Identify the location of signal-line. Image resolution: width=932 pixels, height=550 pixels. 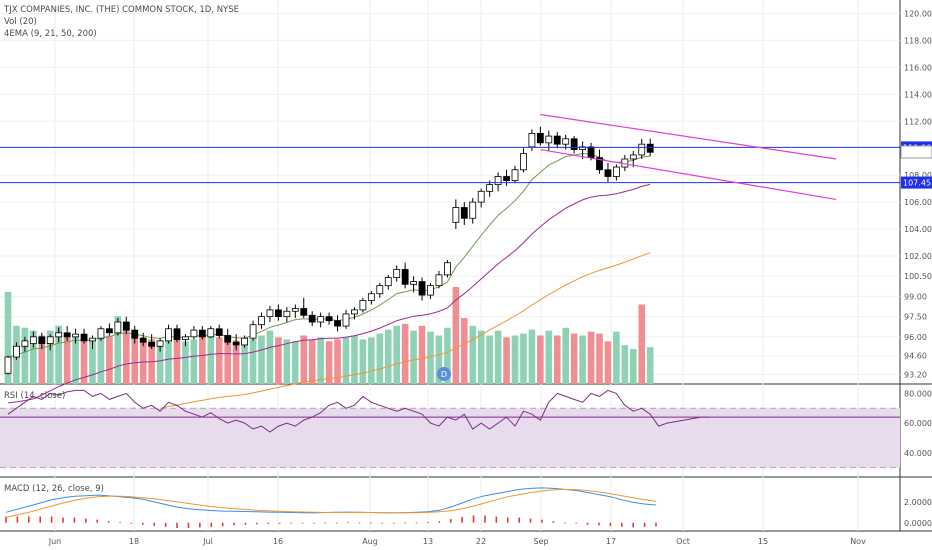
(331, 503).